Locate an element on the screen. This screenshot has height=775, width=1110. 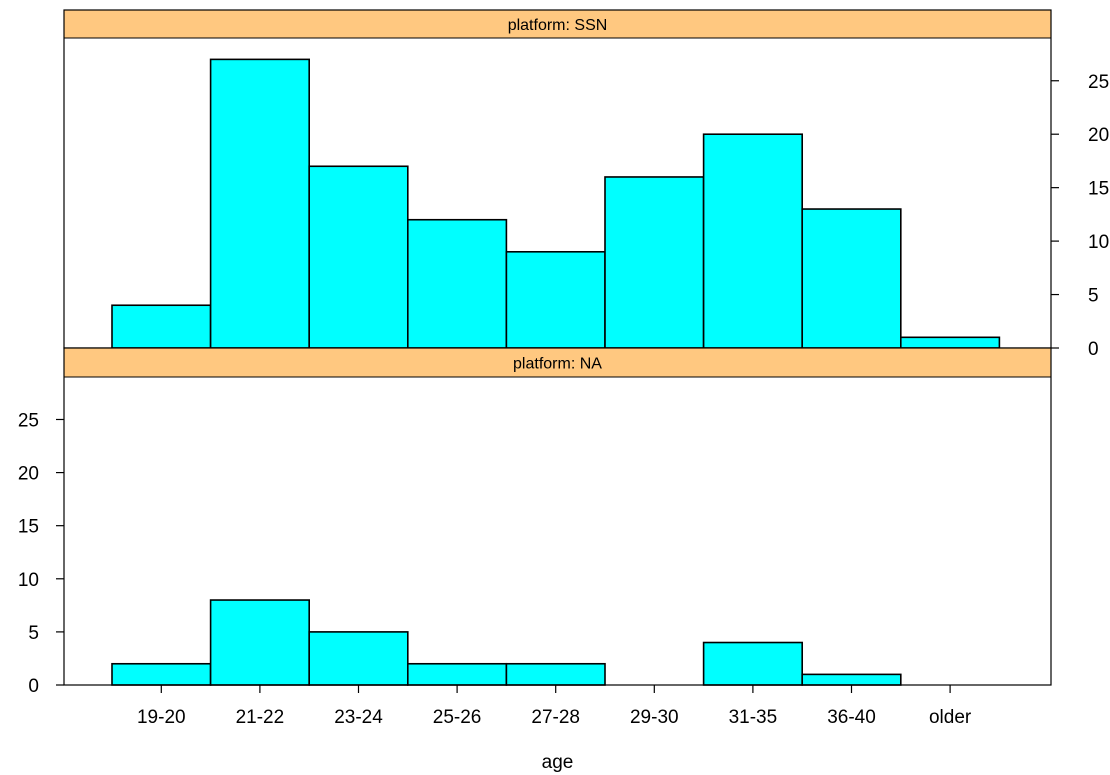
x-tick-label-36-40: 36-40 is located at coordinates (851, 717).